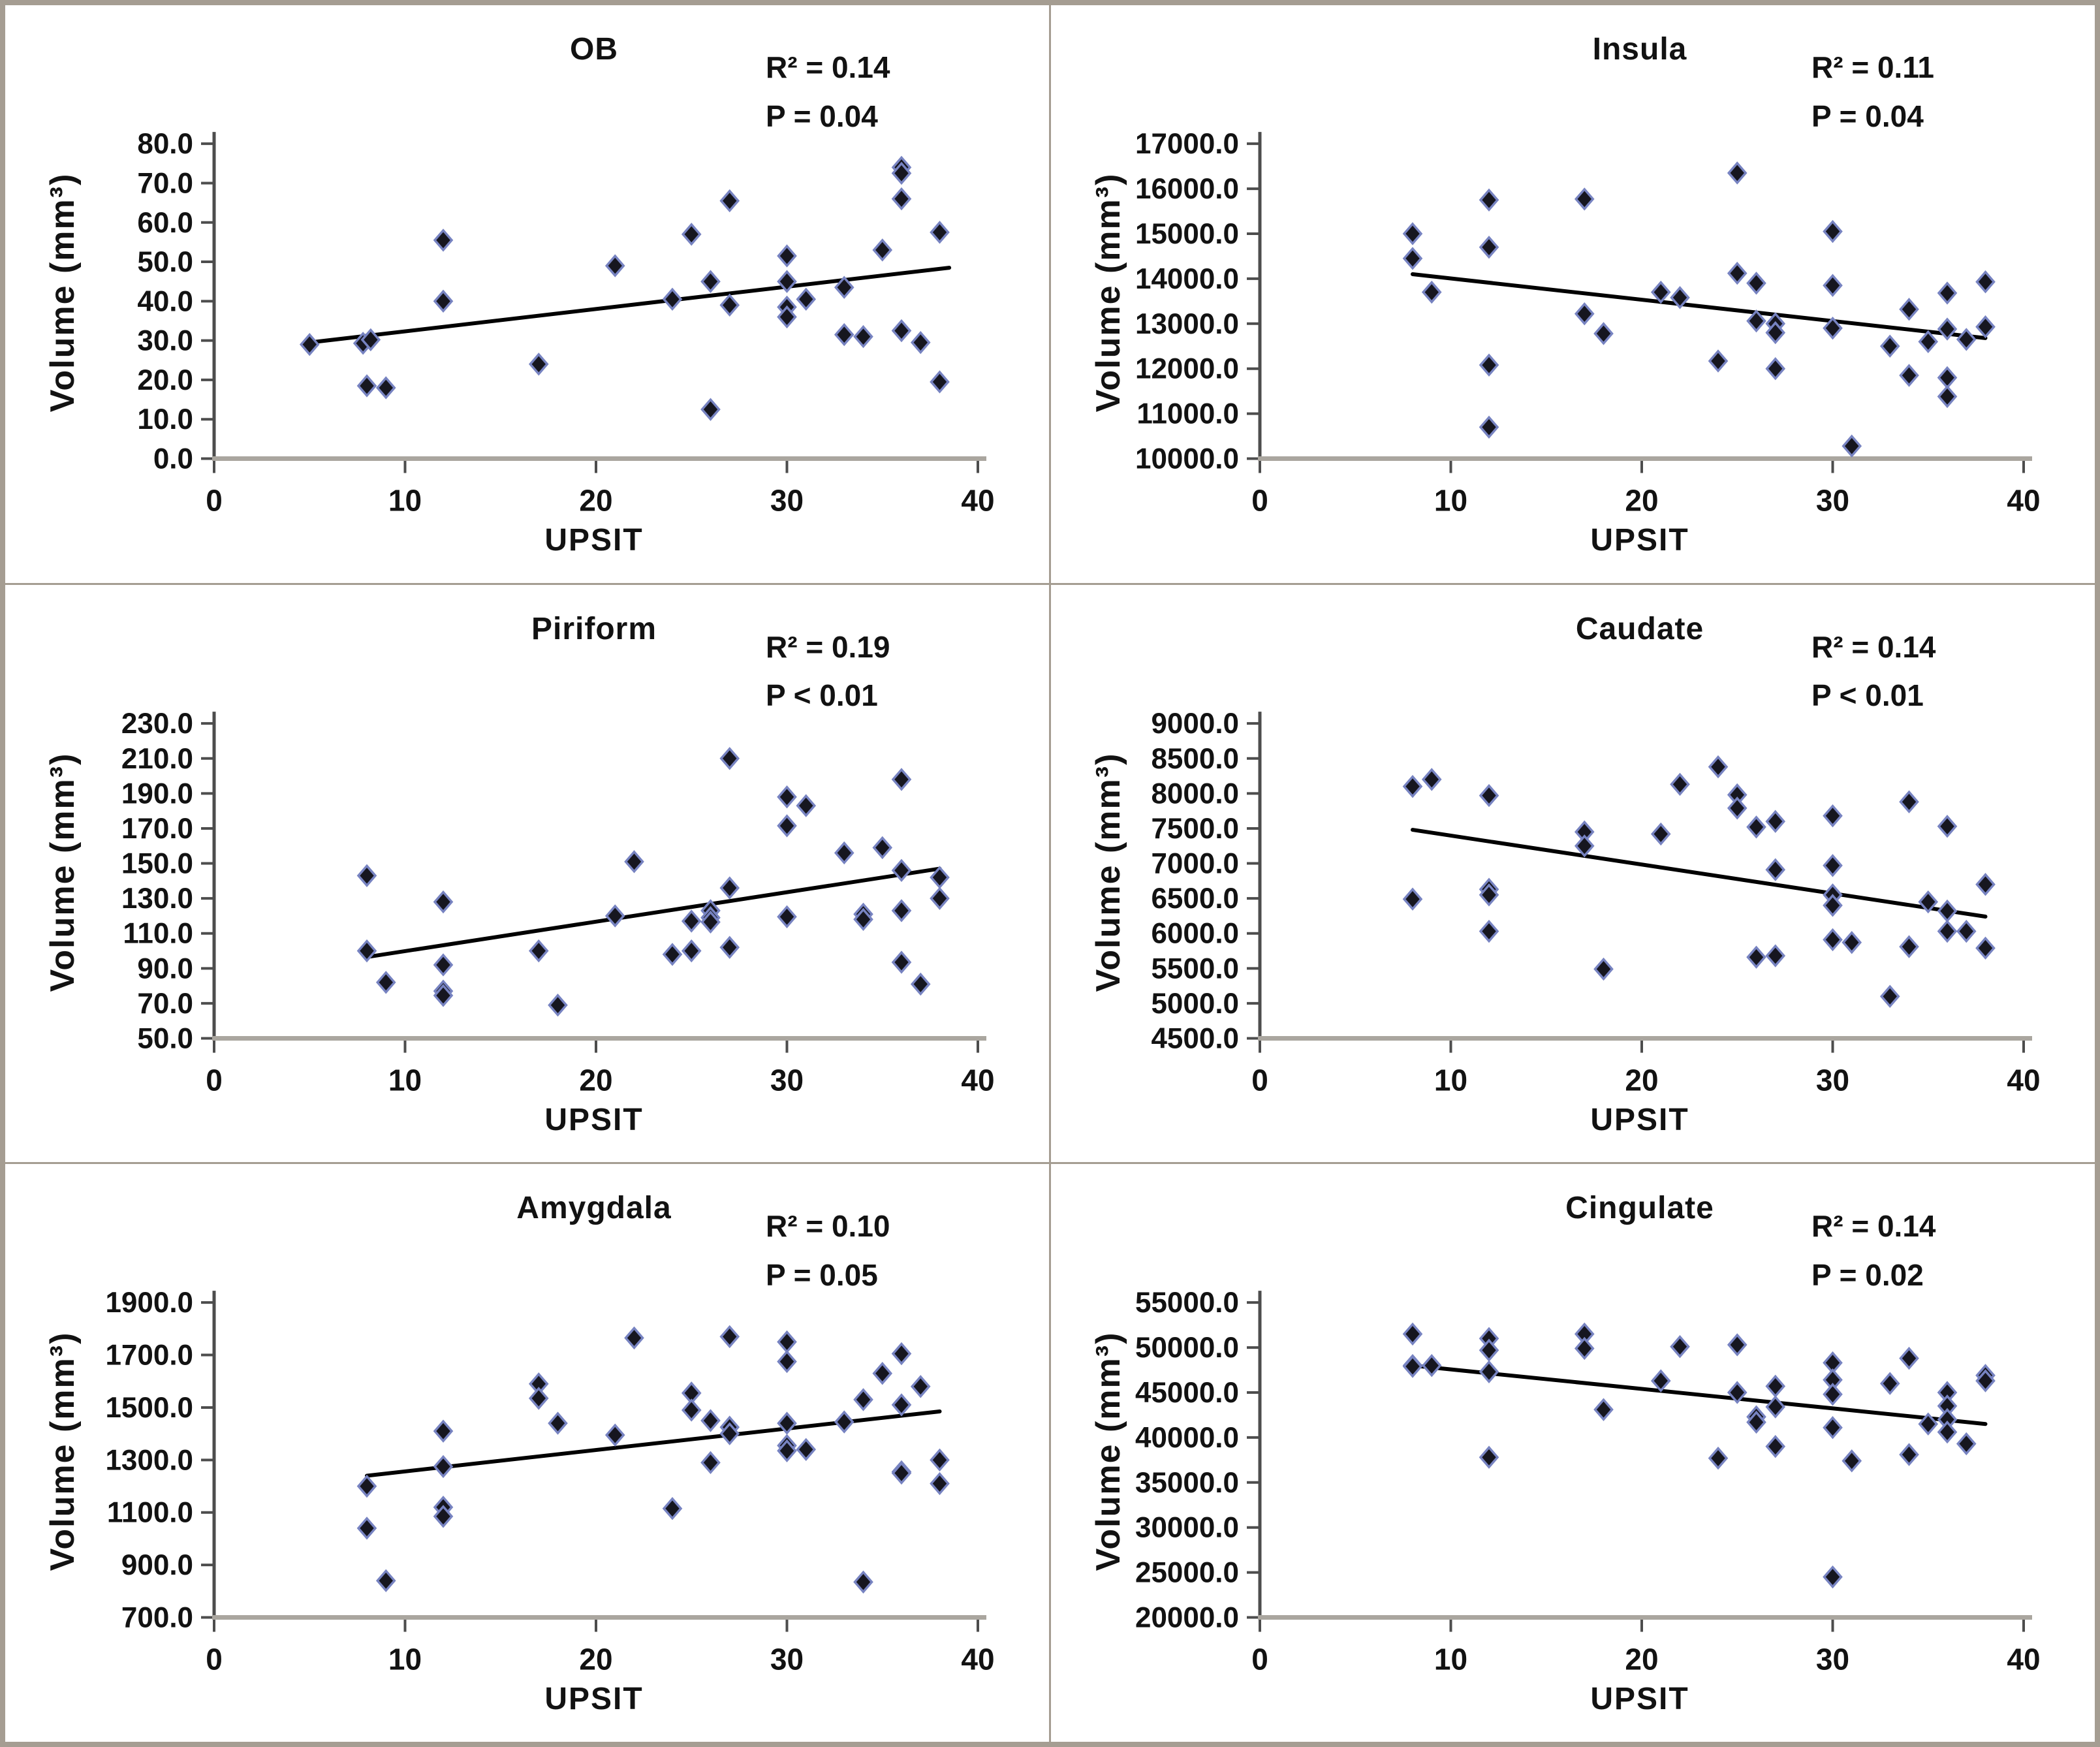 This screenshot has width=2100, height=1747. What do you see at coordinates (828, 646) in the screenshot?
I see `r-squared-value: R² = 0.19` at bounding box center [828, 646].